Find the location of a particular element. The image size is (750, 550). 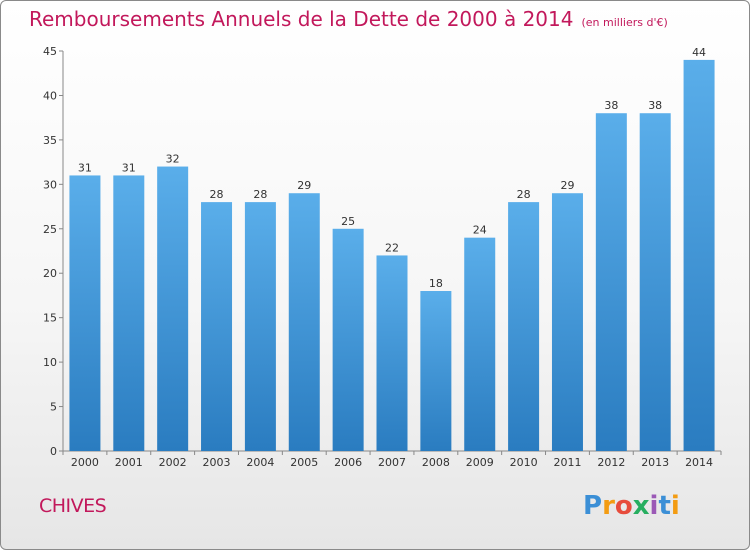

y-tick-label: 45 is located at coordinates (50, 51).